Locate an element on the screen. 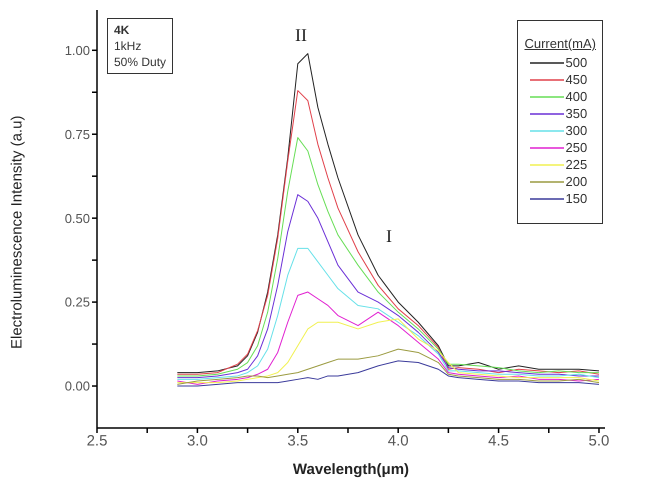 The width and height of the screenshot is (645, 488). annotation: 4K is located at coordinates (122, 30).